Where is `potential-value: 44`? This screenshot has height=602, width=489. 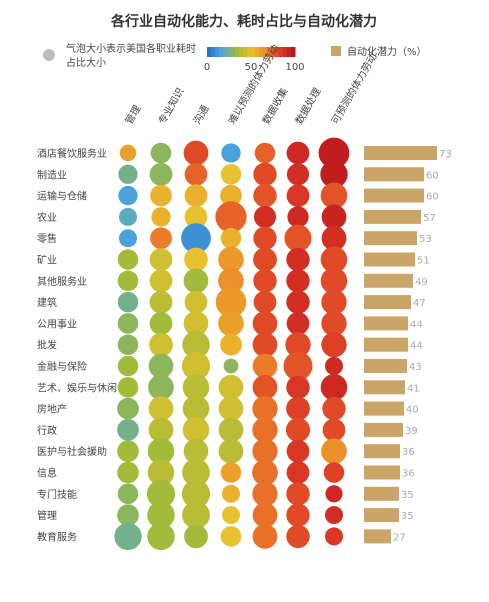
potential-value: 44 is located at coordinates (416, 346).